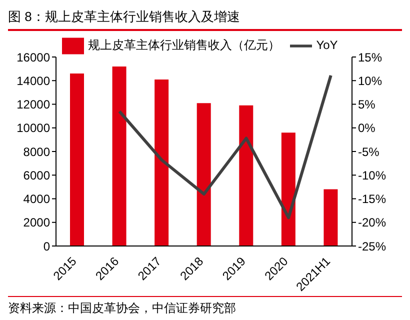 The height and width of the screenshot is (320, 410). I want to click on y-tick-label: 12000, so click(33, 105).